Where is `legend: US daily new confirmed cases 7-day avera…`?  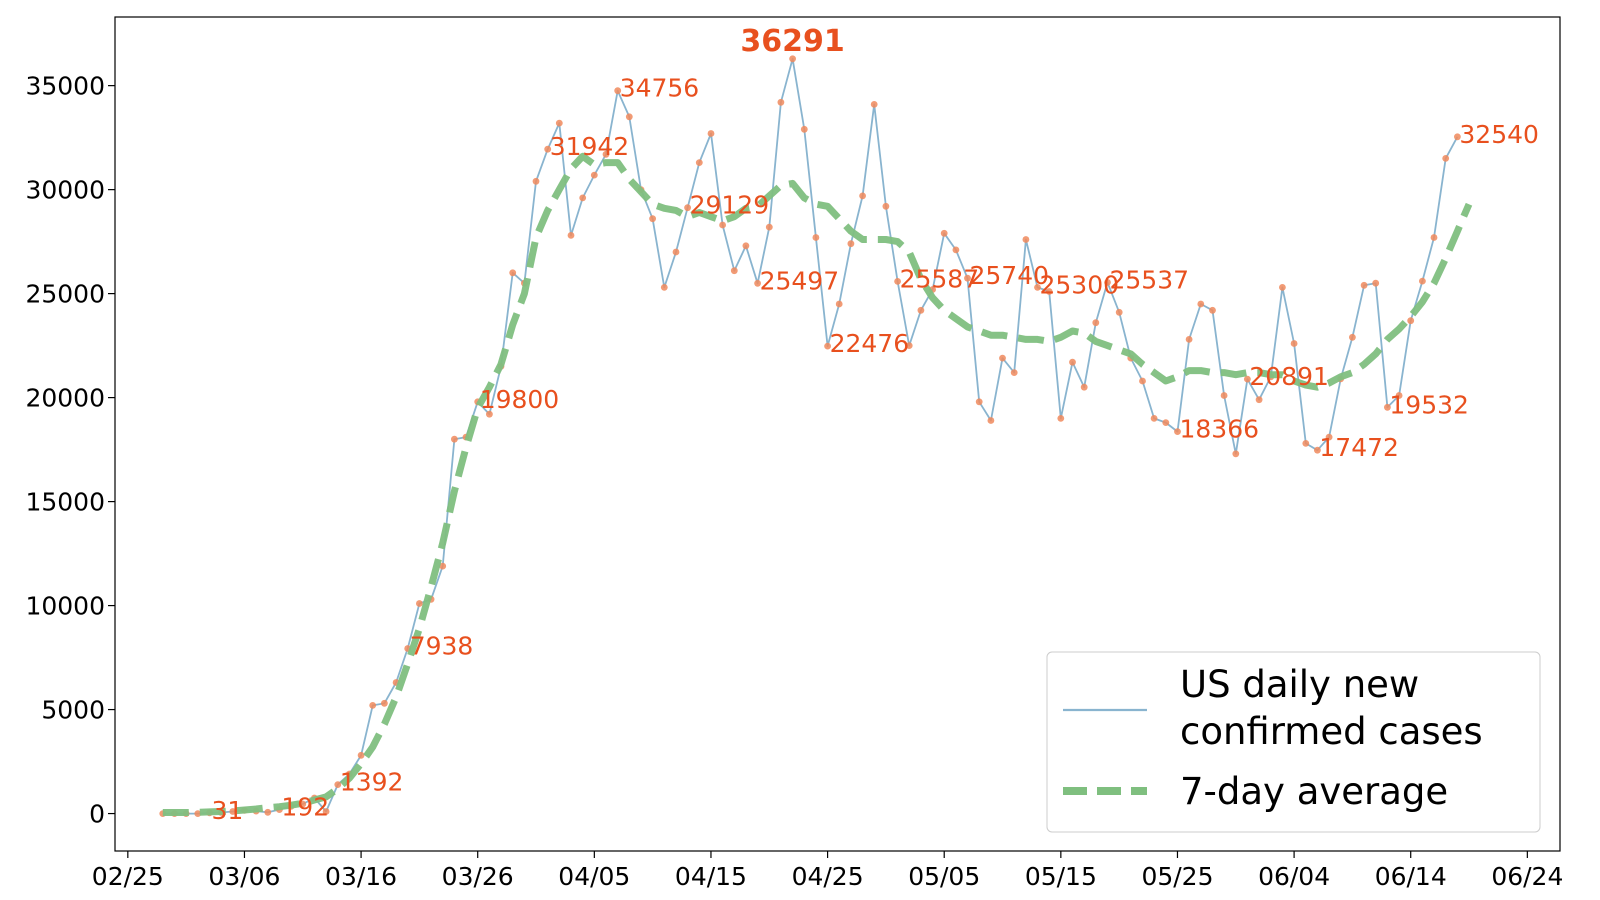 legend: US daily new confirmed cases 7-day avera… is located at coordinates (1293, 742).